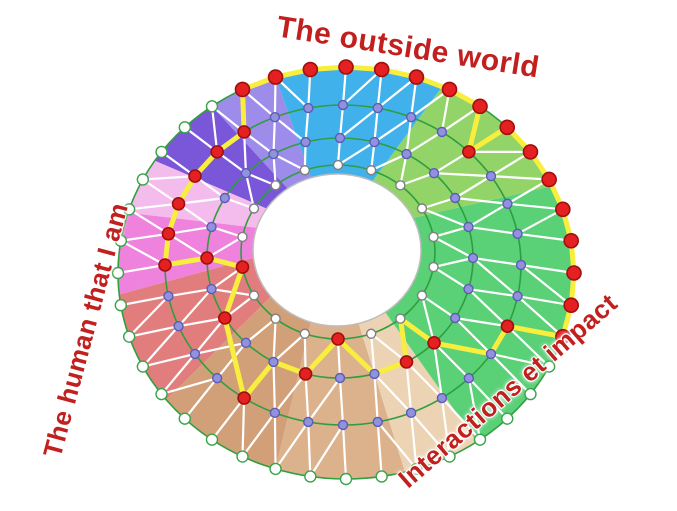 Image resolution: width=677 pixels, height=511 pixels. What do you see at coordinates (337, 250) in the screenshot?
I see `center-hole` at bounding box center [337, 250].